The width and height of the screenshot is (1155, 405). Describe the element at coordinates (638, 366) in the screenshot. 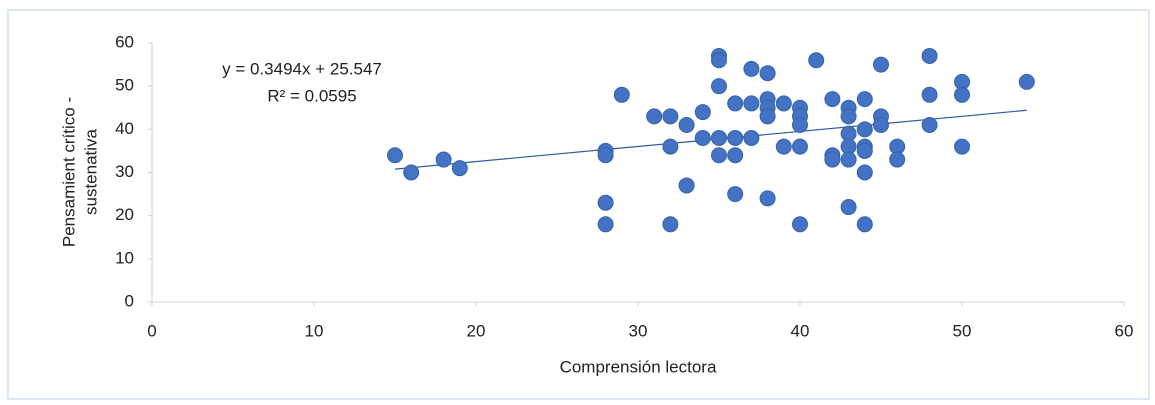

I see `x-axis-title: Comprensión lectora` at that location.